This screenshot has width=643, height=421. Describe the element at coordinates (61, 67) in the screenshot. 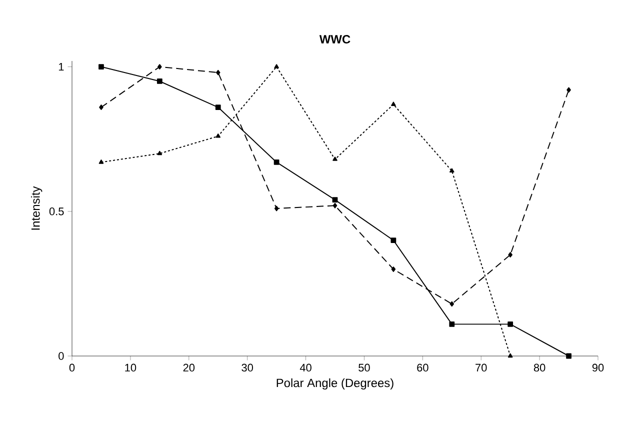

I see `y-tick-label: 1` at that location.